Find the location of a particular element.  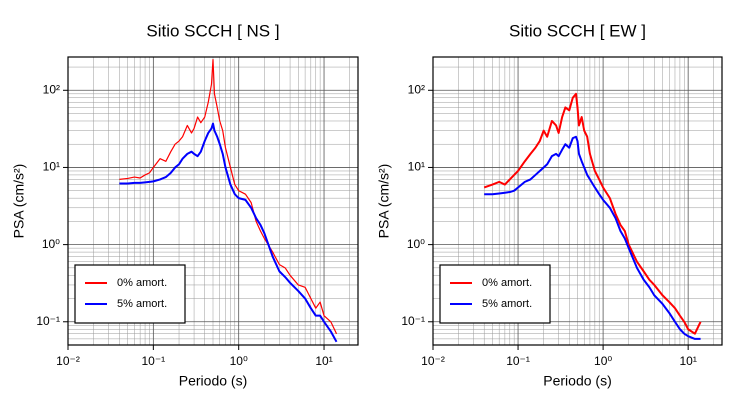

chart-title: Sitio SCCH [ NS ] is located at coordinates (212, 30).